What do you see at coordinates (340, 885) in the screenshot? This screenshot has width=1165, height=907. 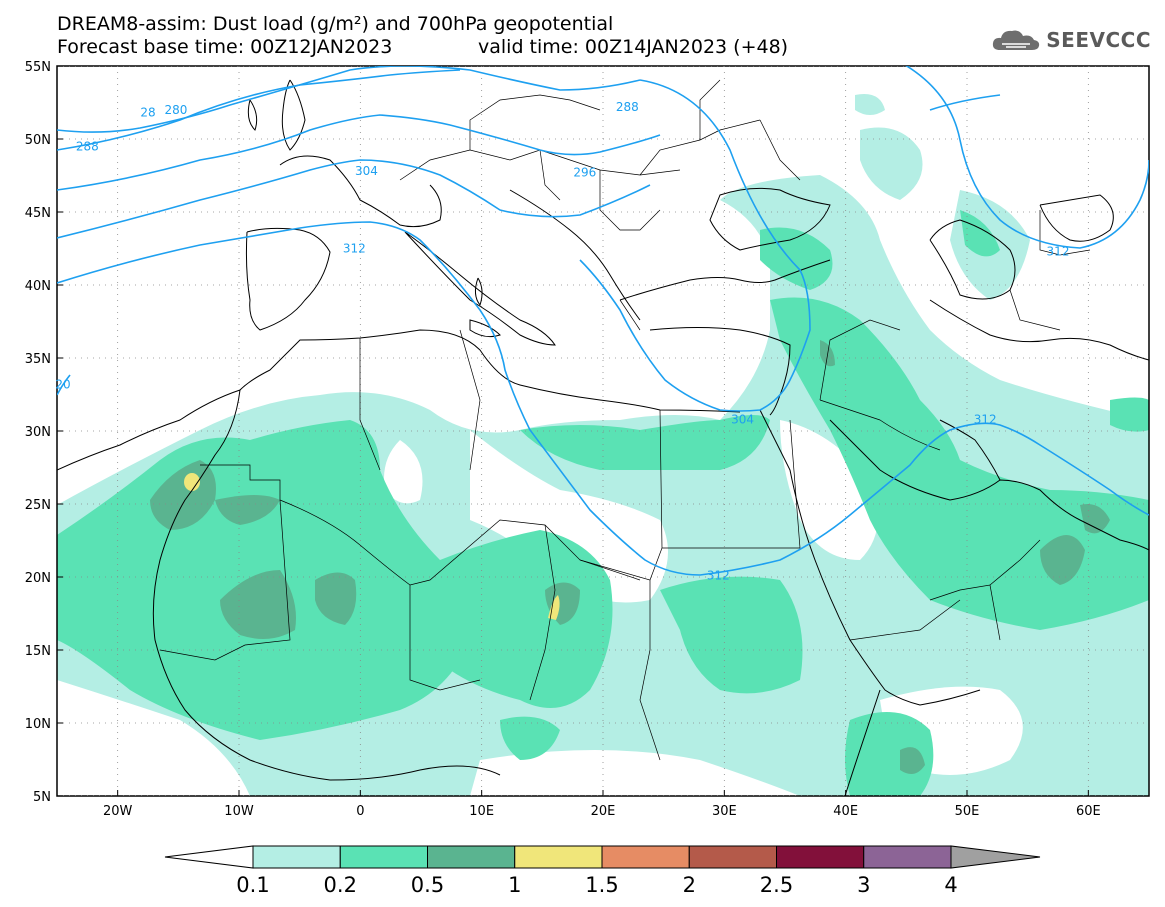 I see `colorbar-label: 0.2` at bounding box center [340, 885].